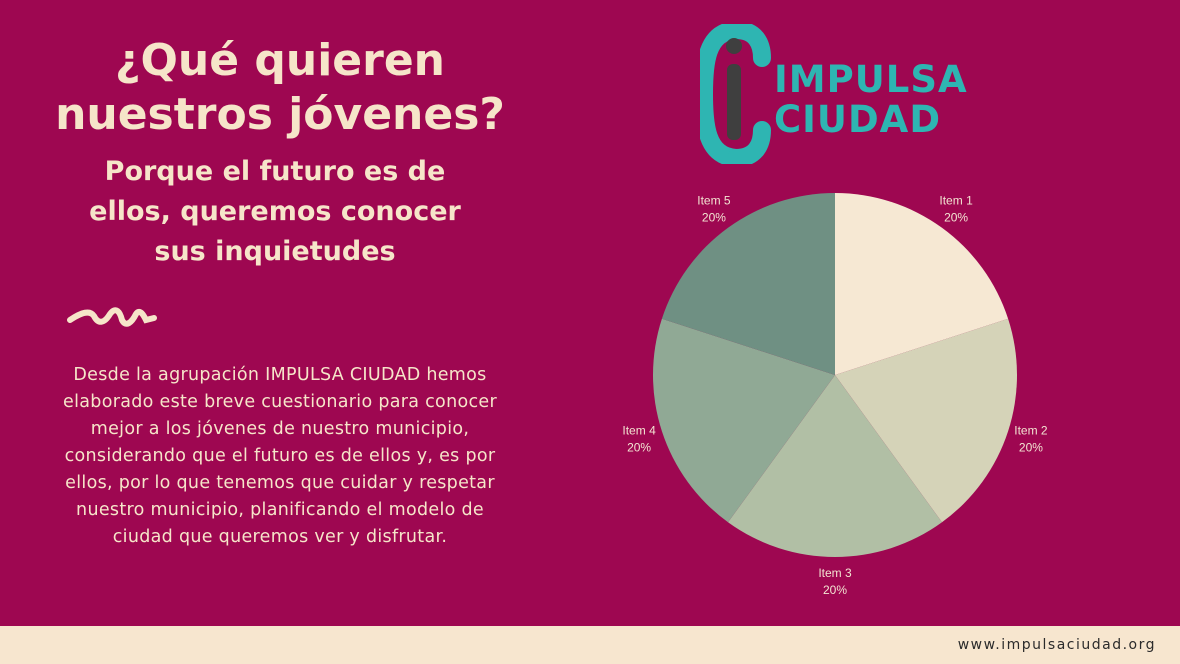 The image size is (1180, 664). Describe the element at coordinates (835, 573) in the screenshot. I see `slice-label-3: Item 3` at that location.